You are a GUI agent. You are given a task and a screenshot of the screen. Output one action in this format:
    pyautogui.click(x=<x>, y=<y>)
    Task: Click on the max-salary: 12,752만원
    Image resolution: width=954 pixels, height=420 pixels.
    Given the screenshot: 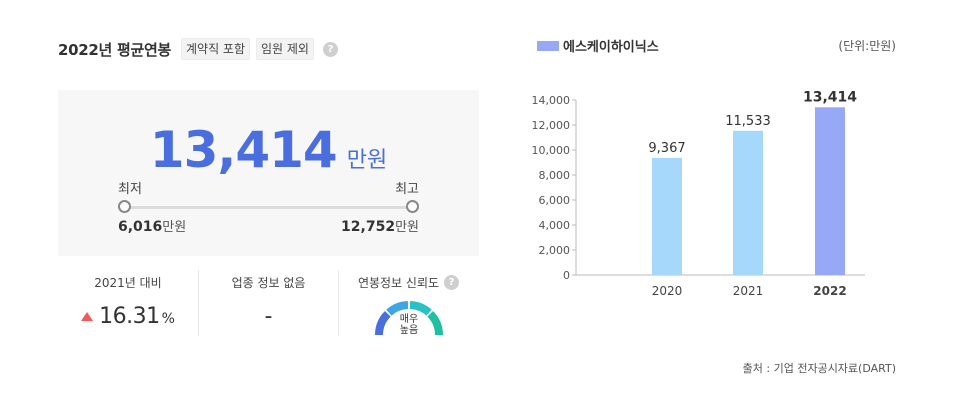 What is the action you would take?
    pyautogui.click(x=380, y=225)
    